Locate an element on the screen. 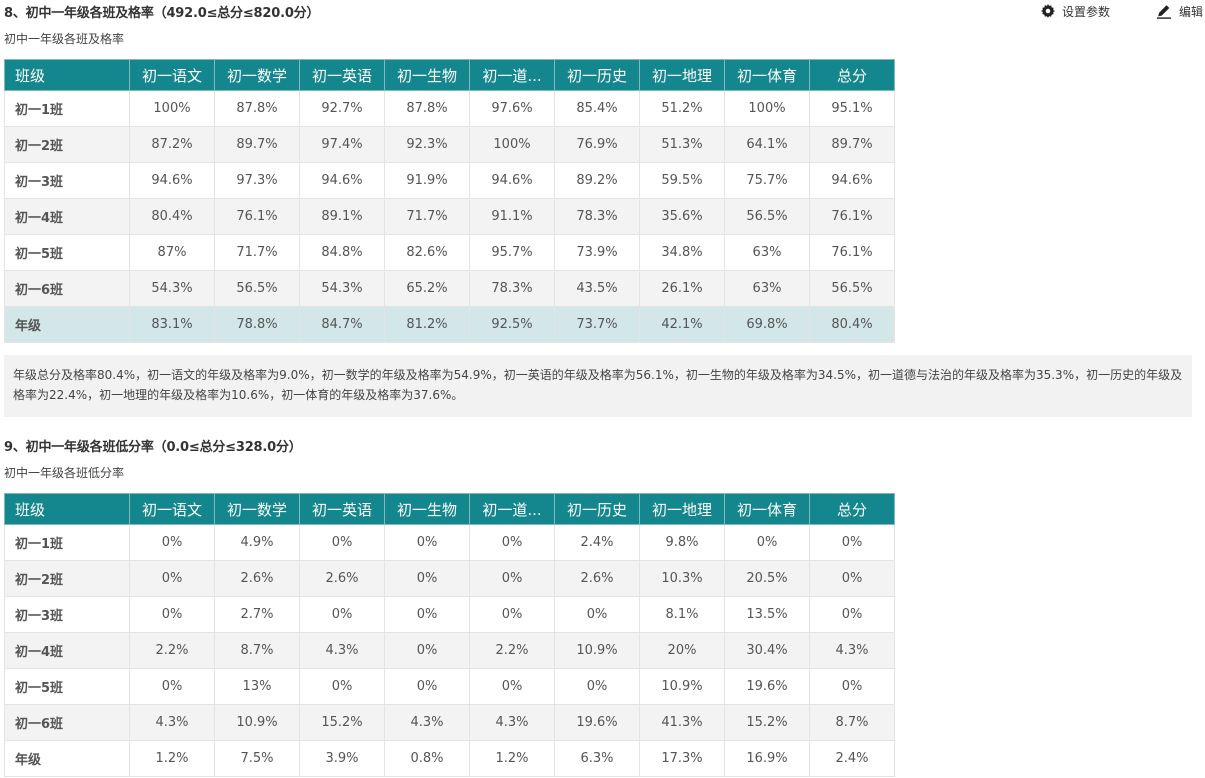  rate-cell: 41.3% is located at coordinates (682, 722).